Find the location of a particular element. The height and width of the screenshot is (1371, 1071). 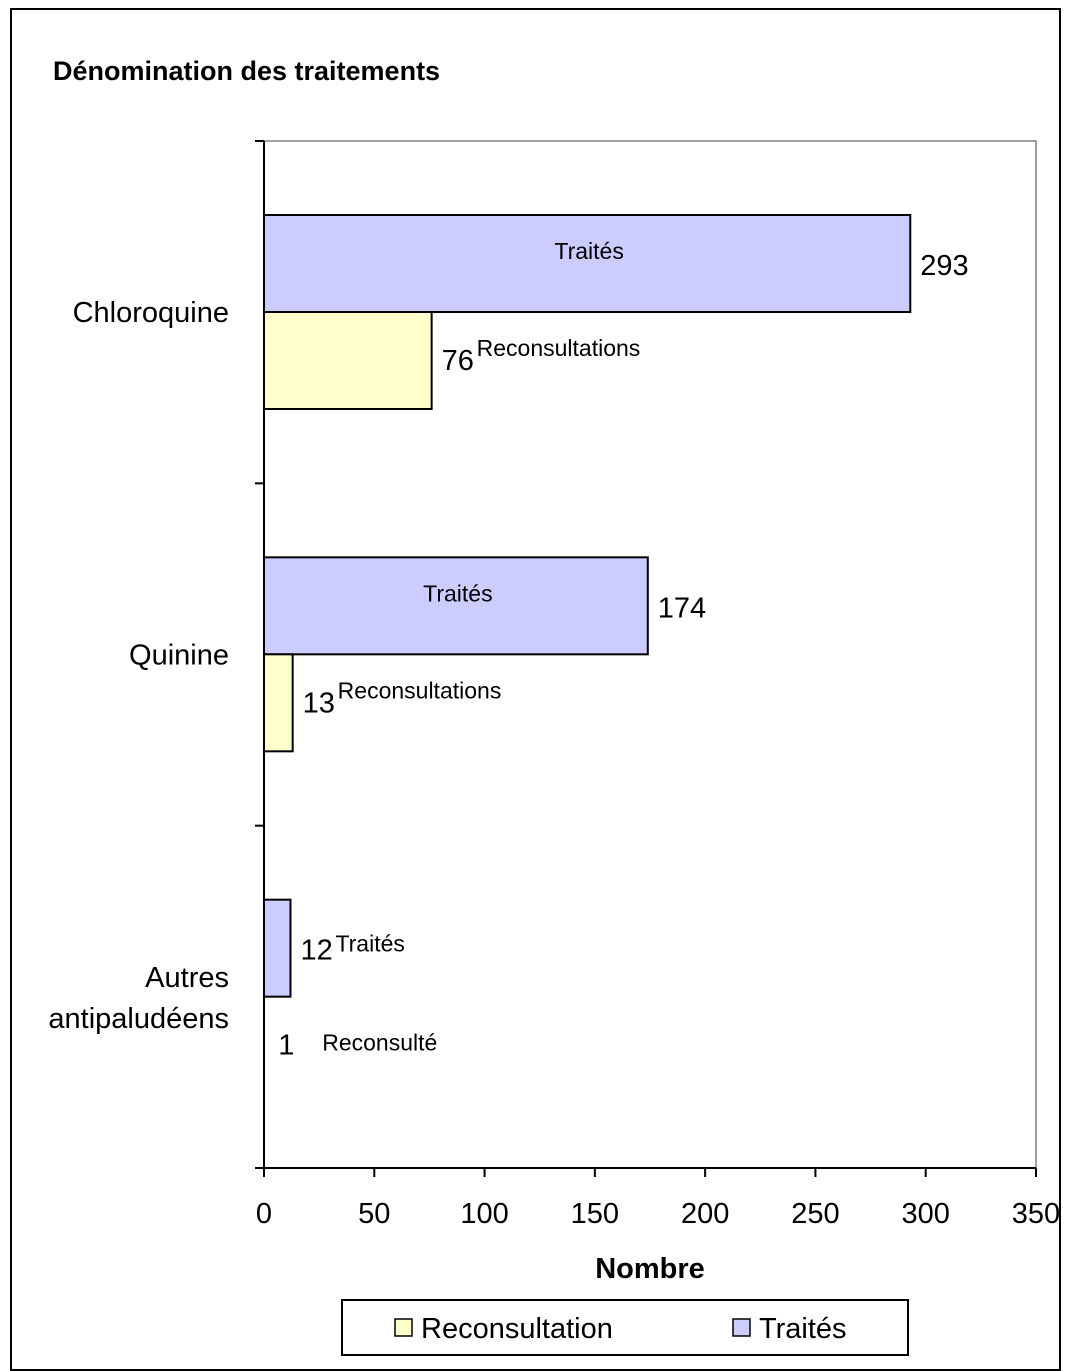

x-tick-label: 250 is located at coordinates (815, 1214).